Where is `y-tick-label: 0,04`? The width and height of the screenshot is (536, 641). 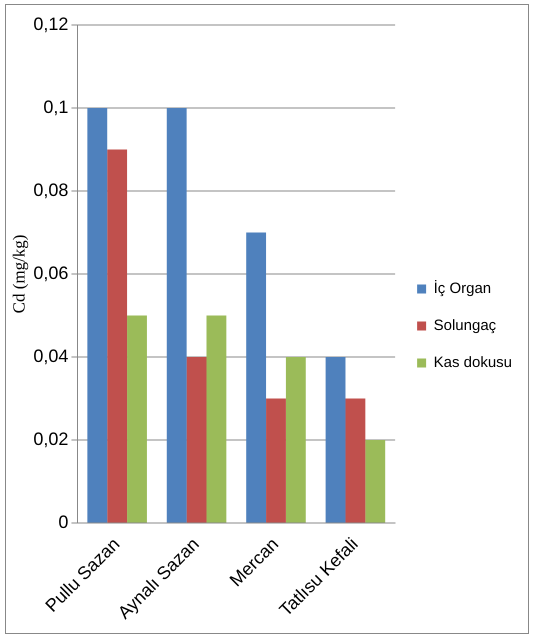
y-tick-label: 0,04 is located at coordinates (50, 356).